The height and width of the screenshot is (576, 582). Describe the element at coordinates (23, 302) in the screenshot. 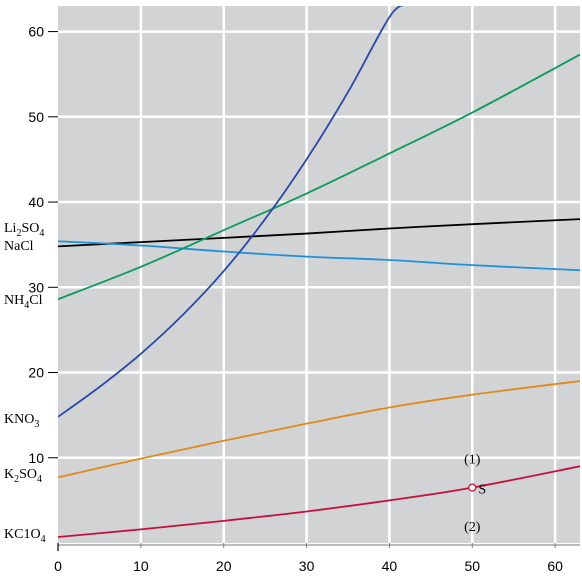

I see `series-label: NH4Cl` at that location.